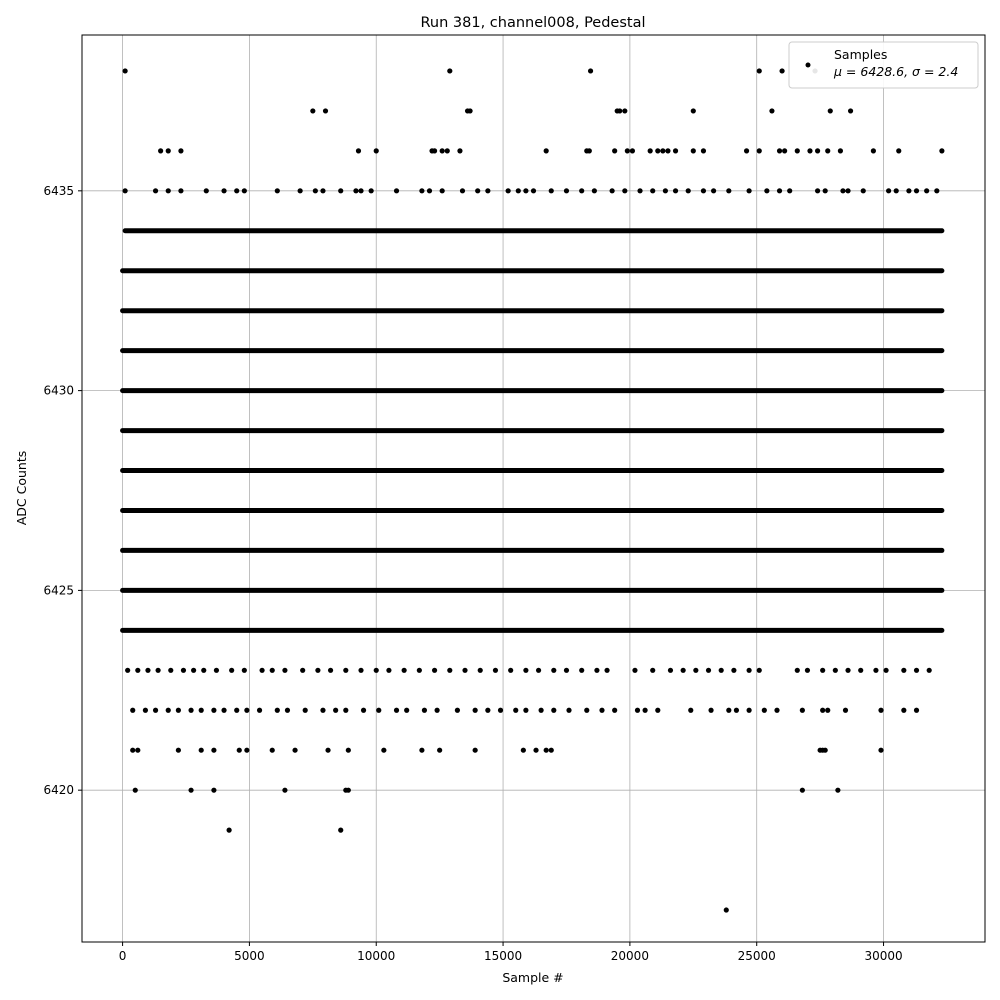 The image size is (1000, 1000). Describe the element at coordinates (249, 956) in the screenshot. I see `x-tick-label: 5000` at that location.